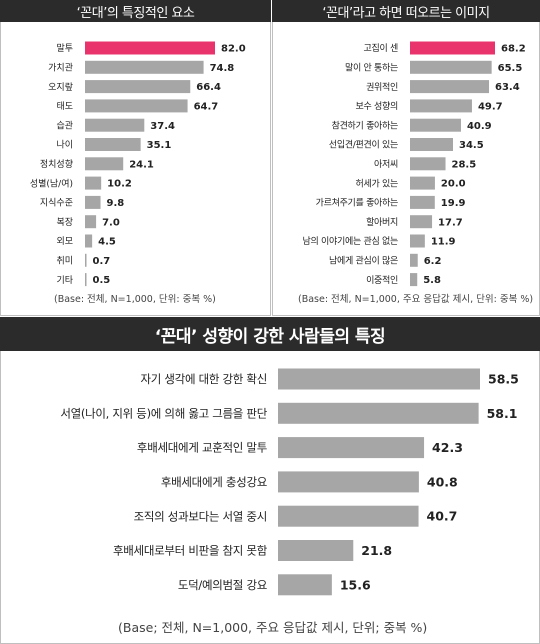 The width and height of the screenshot is (540, 644). I want to click on image-value-label: 17.7, so click(450, 222).